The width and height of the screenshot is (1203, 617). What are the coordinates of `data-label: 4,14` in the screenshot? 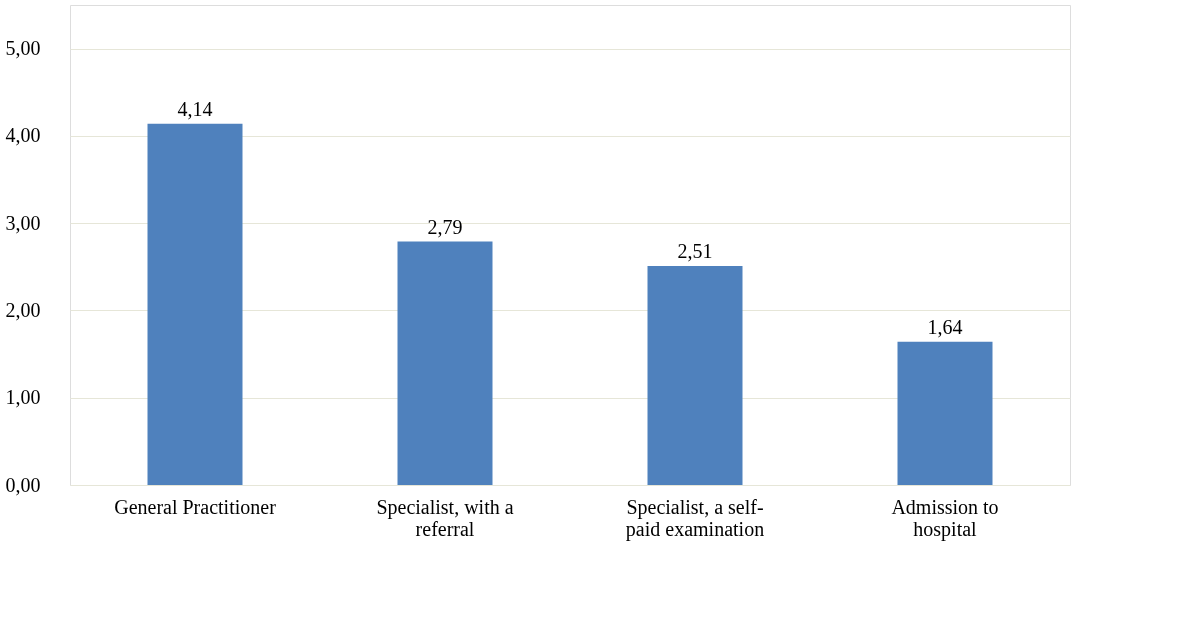 It's located at (195, 108).